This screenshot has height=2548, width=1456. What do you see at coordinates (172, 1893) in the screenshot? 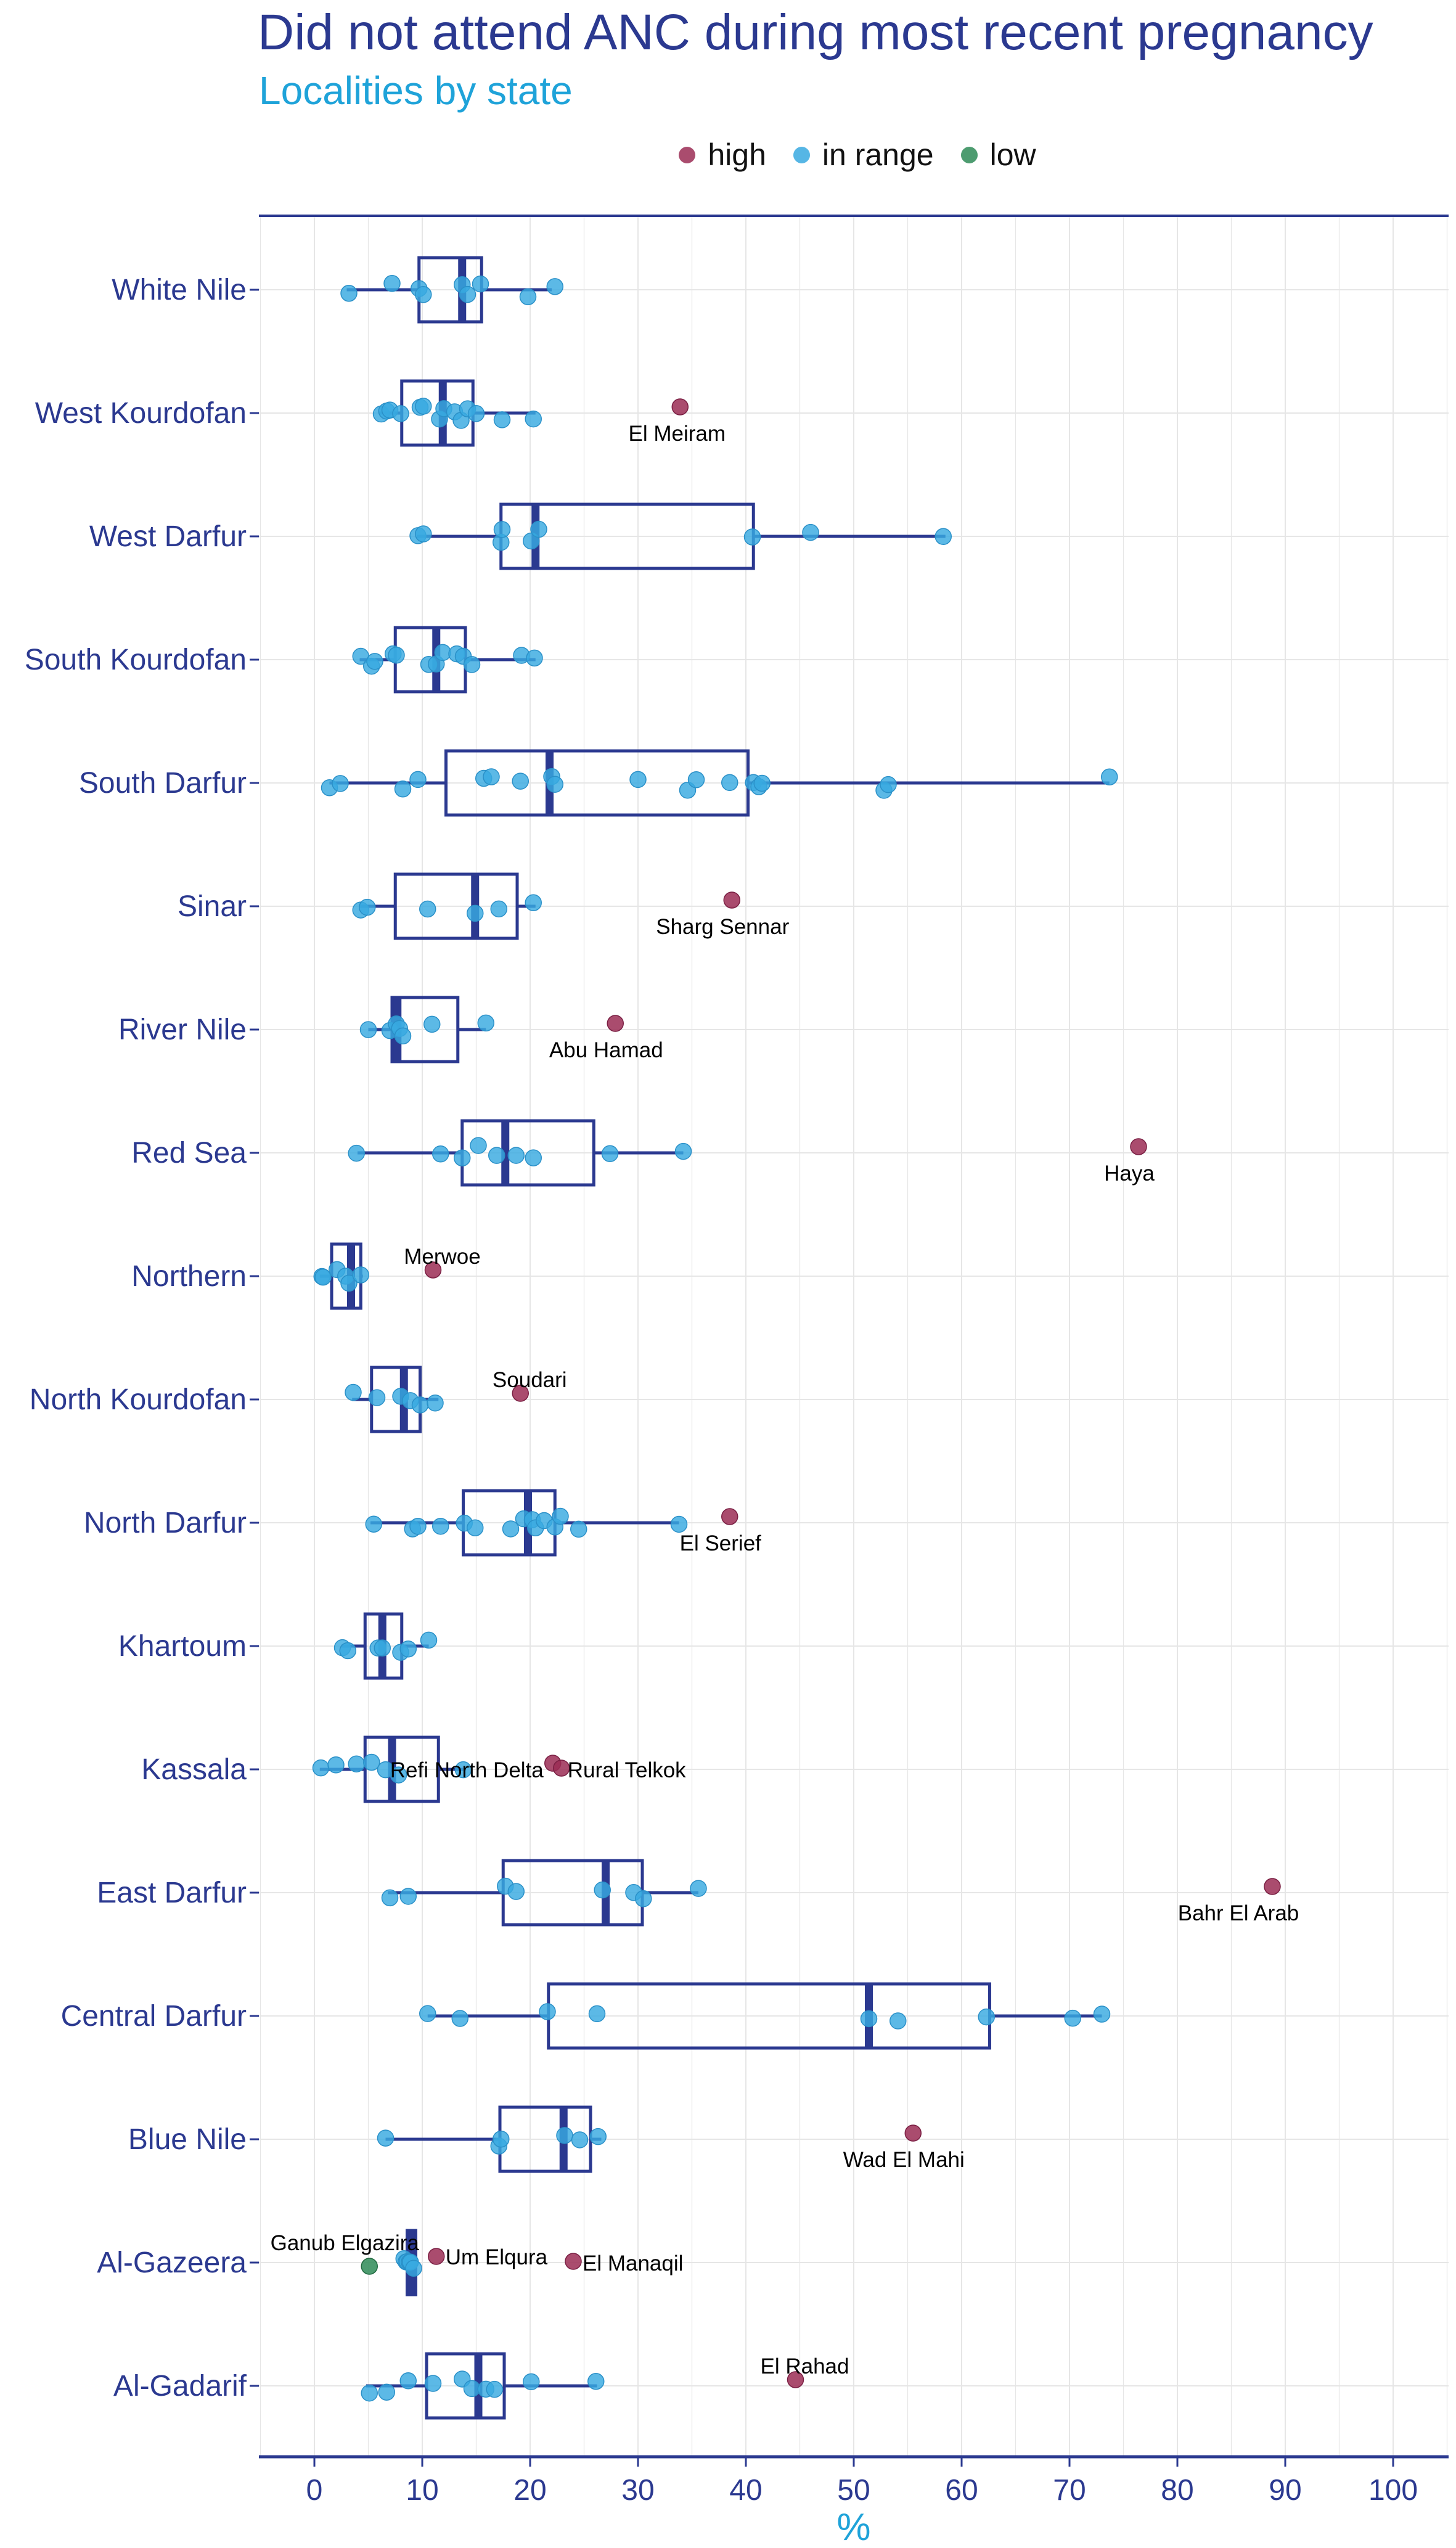
I see `y-tick-label: East Darfur` at bounding box center [172, 1893].